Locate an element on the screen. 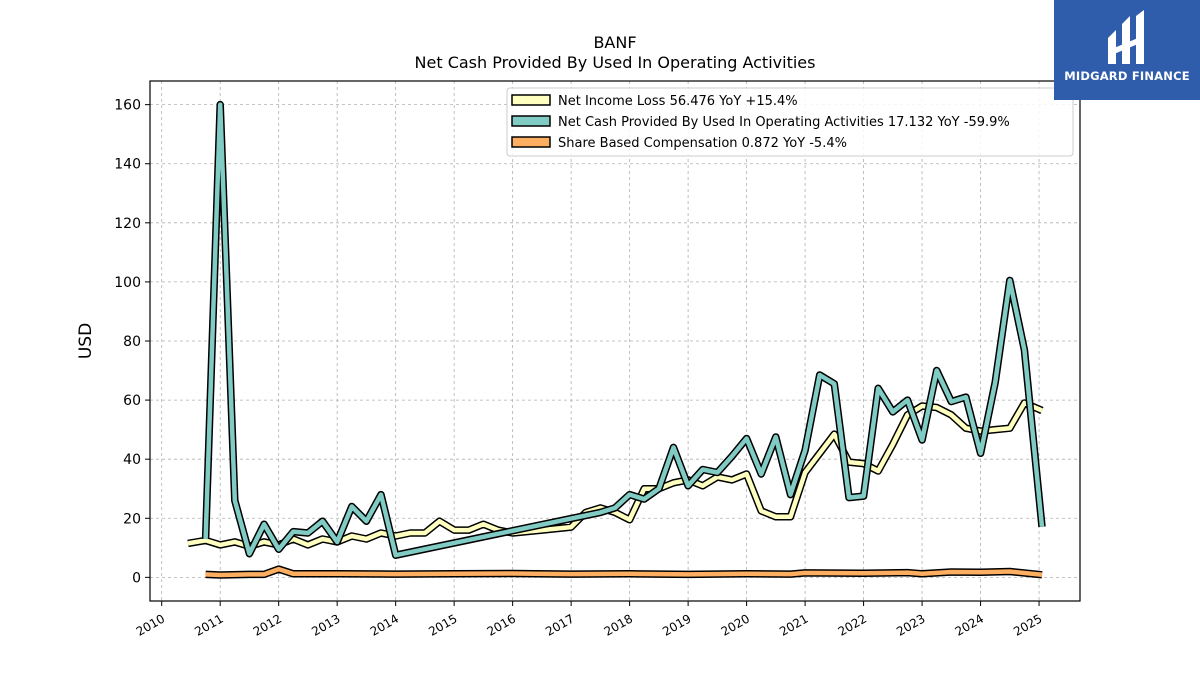 The height and width of the screenshot is (675, 1200). series-share-based-comp-line is located at coordinates (624, 572).